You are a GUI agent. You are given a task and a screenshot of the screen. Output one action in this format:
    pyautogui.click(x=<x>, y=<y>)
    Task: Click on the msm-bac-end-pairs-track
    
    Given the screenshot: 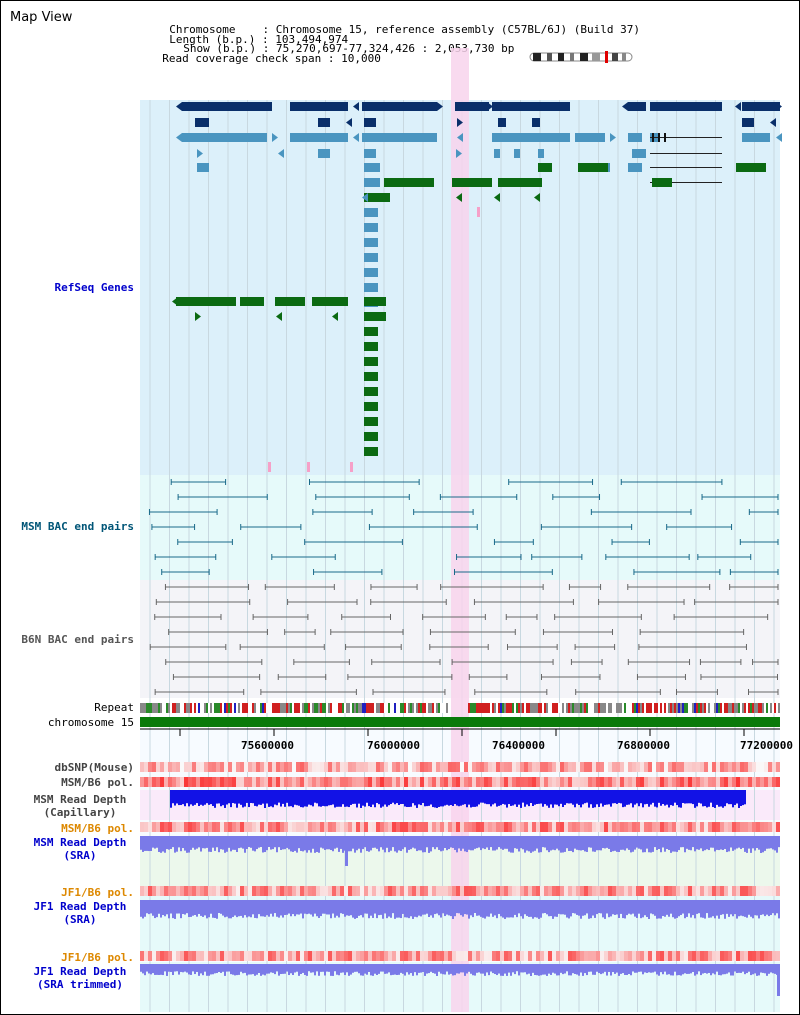 What is the action you would take?
    pyautogui.click(x=463, y=527)
    